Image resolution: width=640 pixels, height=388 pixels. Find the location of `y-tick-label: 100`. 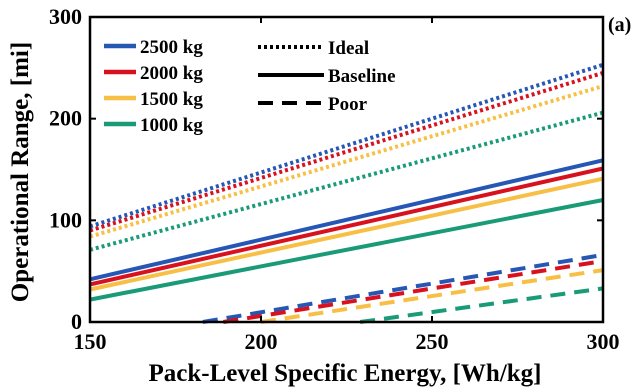

y-tick-label: 100 is located at coordinates (65, 219).